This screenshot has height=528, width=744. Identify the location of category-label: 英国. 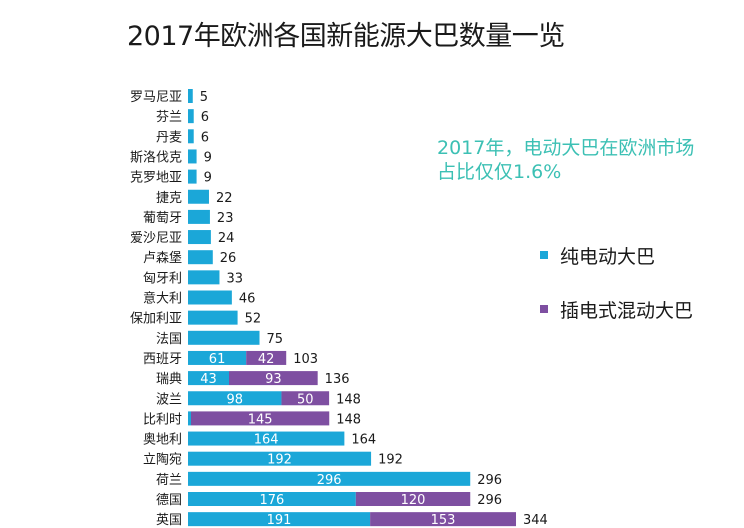
(169, 520).